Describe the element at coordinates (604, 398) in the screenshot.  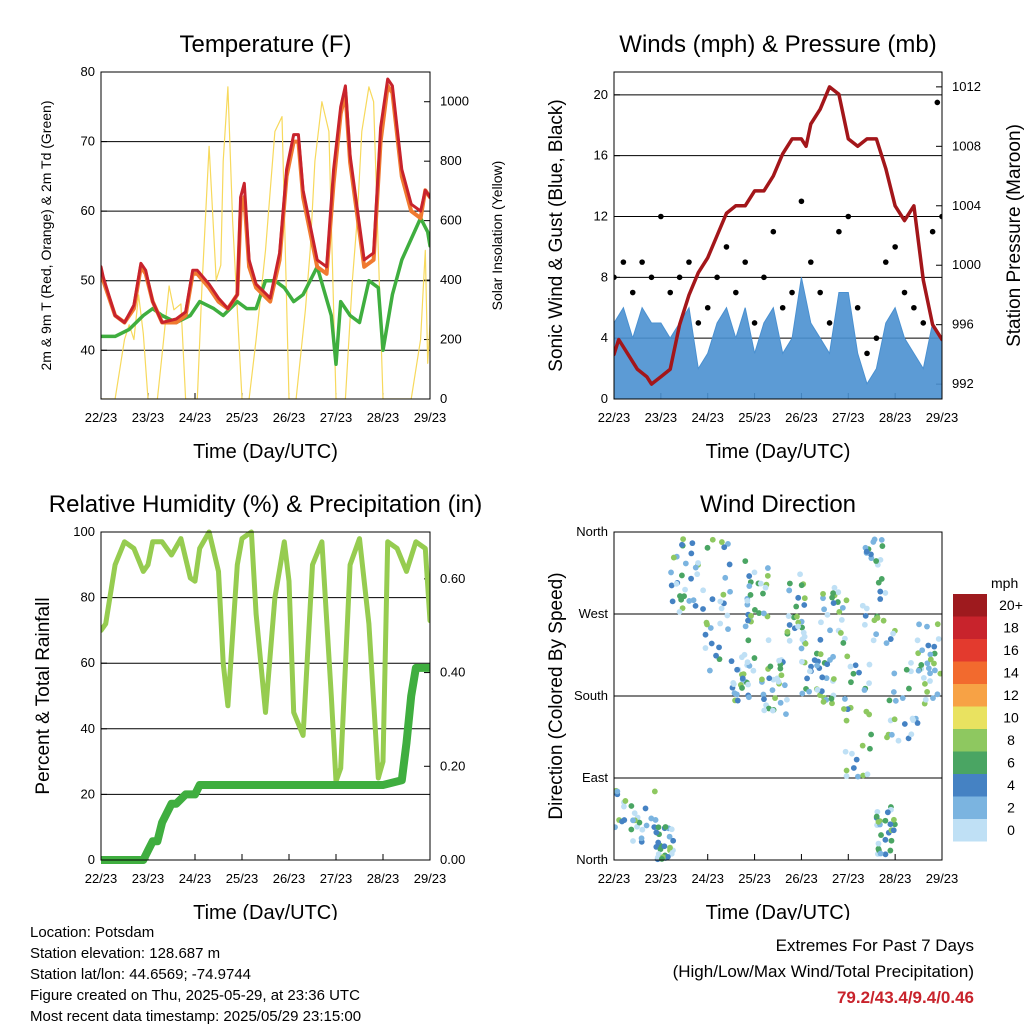
I see `y-tick-label: 0` at that location.